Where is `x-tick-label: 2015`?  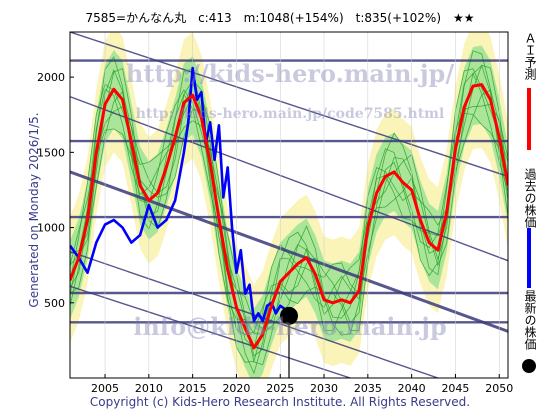
x-tick-label: 2015 is located at coordinates (193, 388).